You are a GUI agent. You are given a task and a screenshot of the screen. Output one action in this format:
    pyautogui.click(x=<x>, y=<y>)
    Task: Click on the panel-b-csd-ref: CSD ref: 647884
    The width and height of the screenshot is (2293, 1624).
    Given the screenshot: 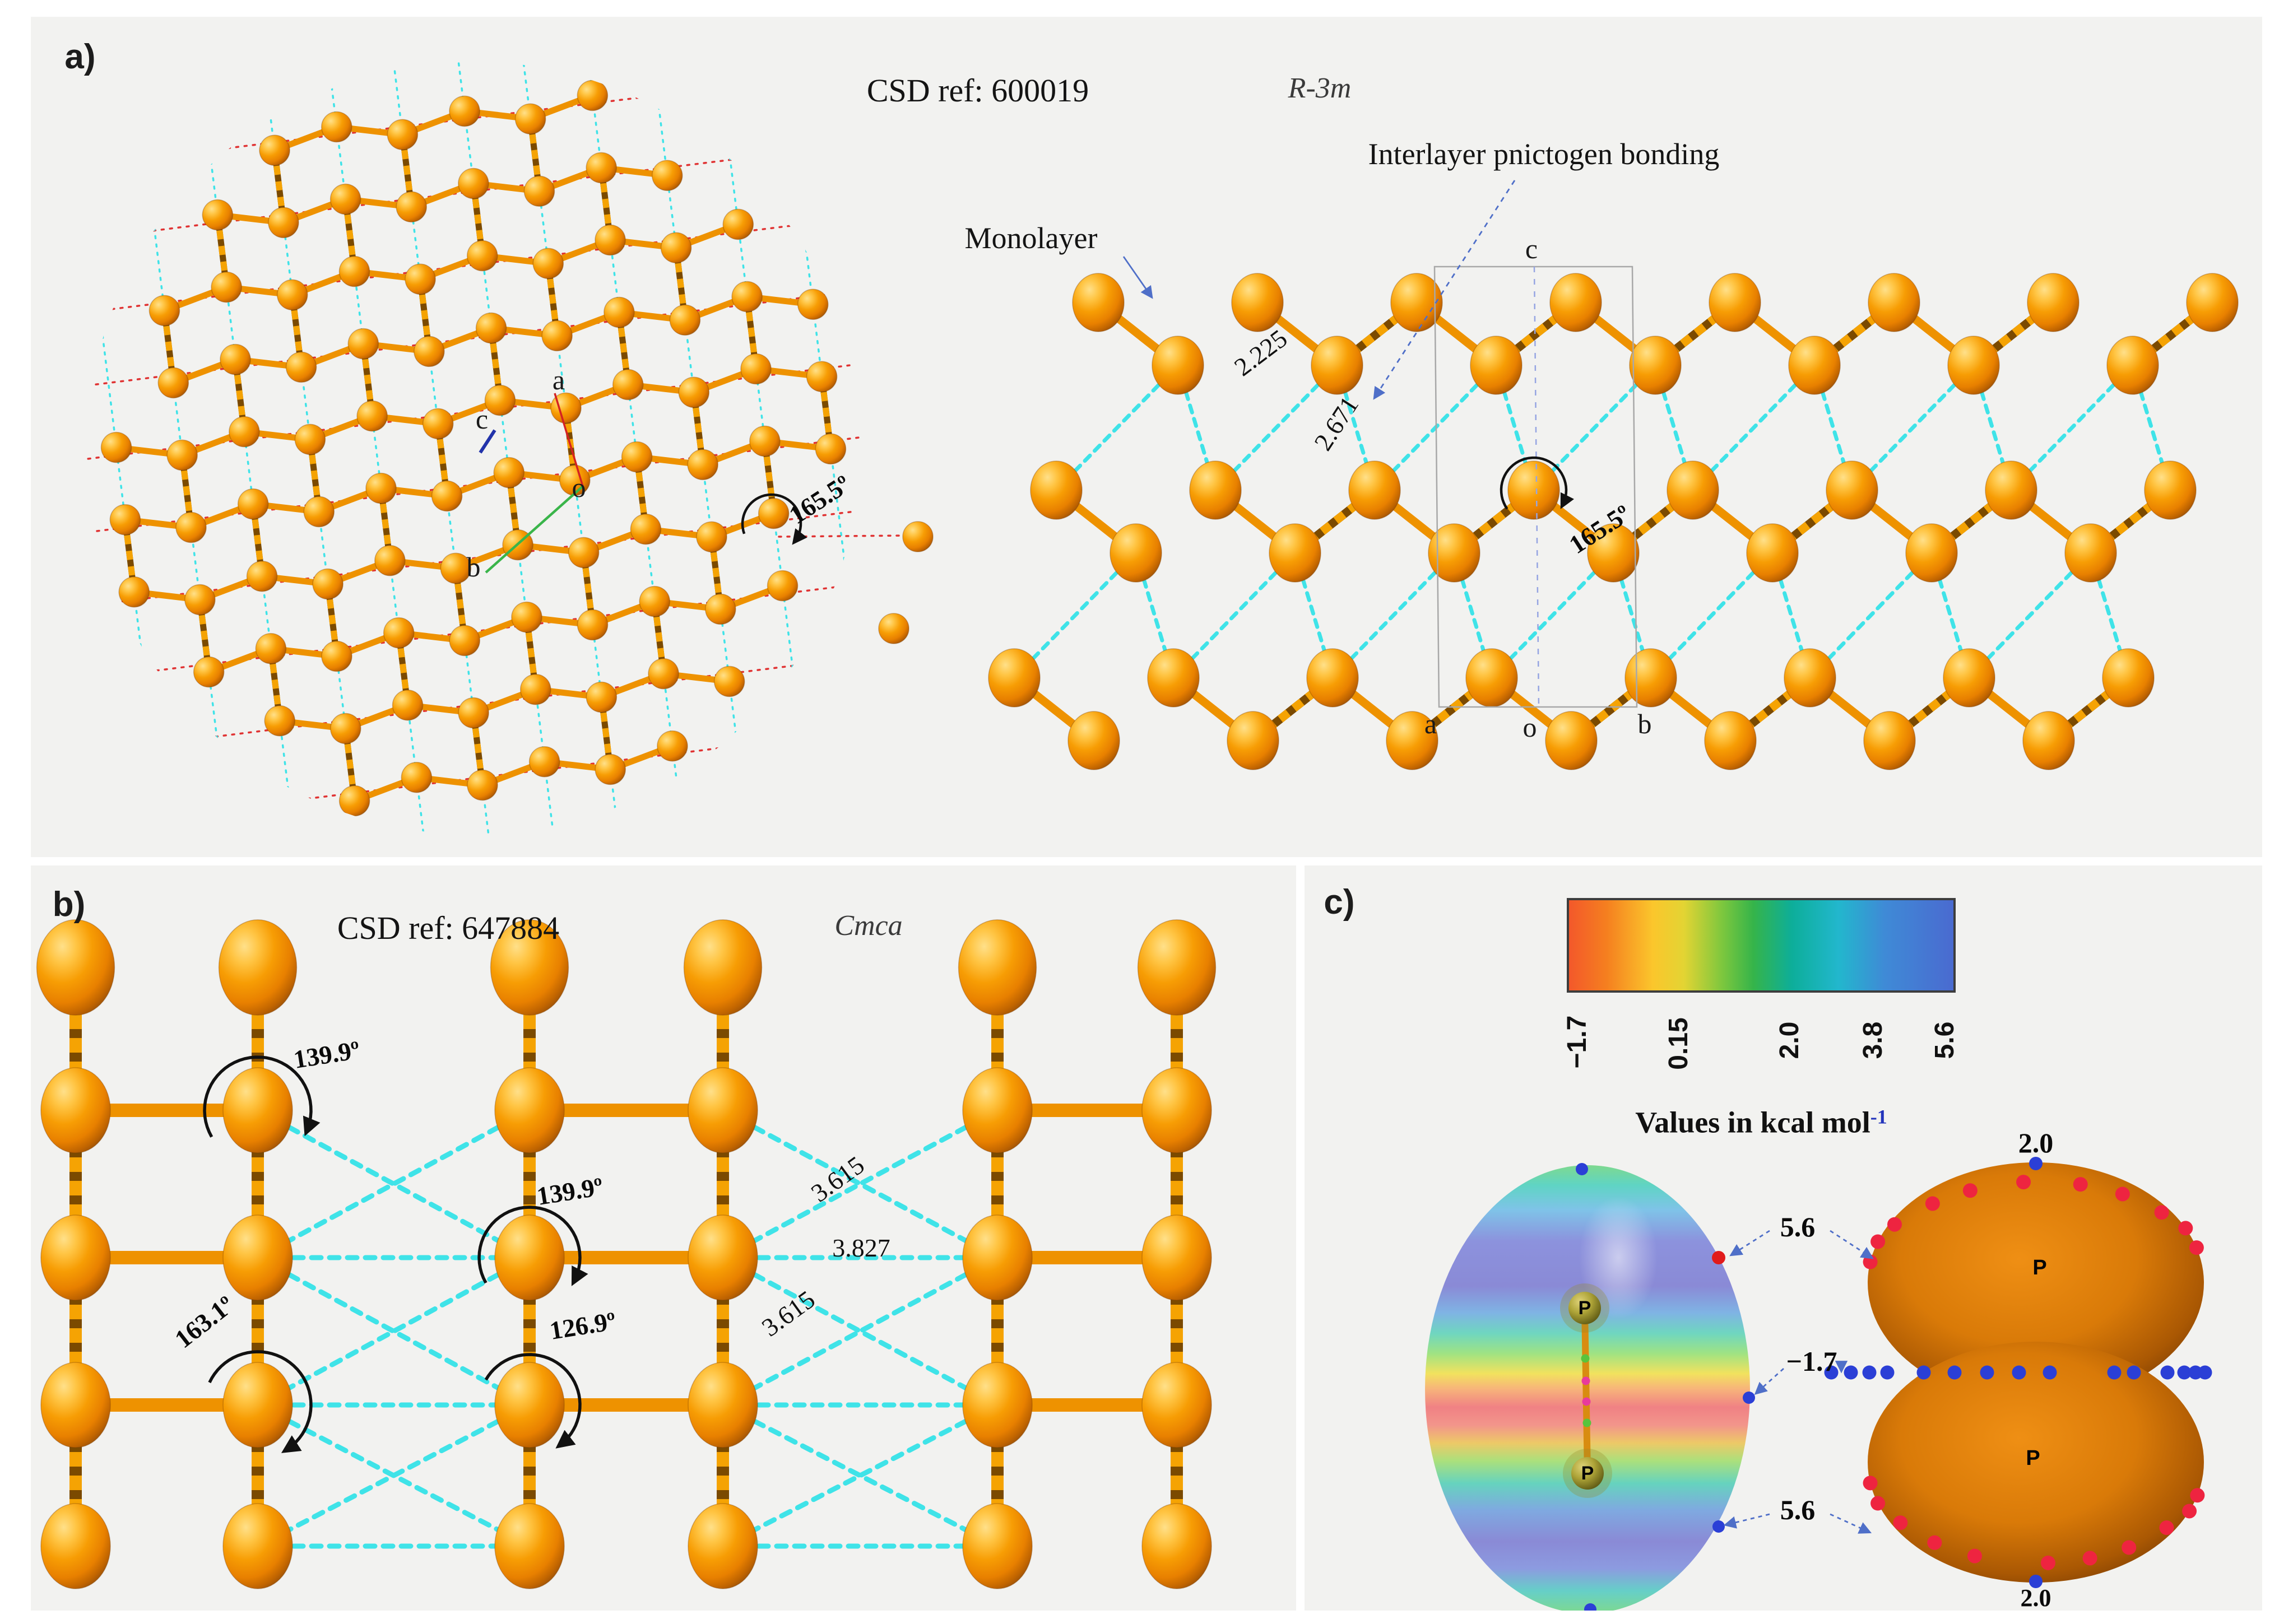 What is the action you would take?
    pyautogui.click(x=448, y=928)
    